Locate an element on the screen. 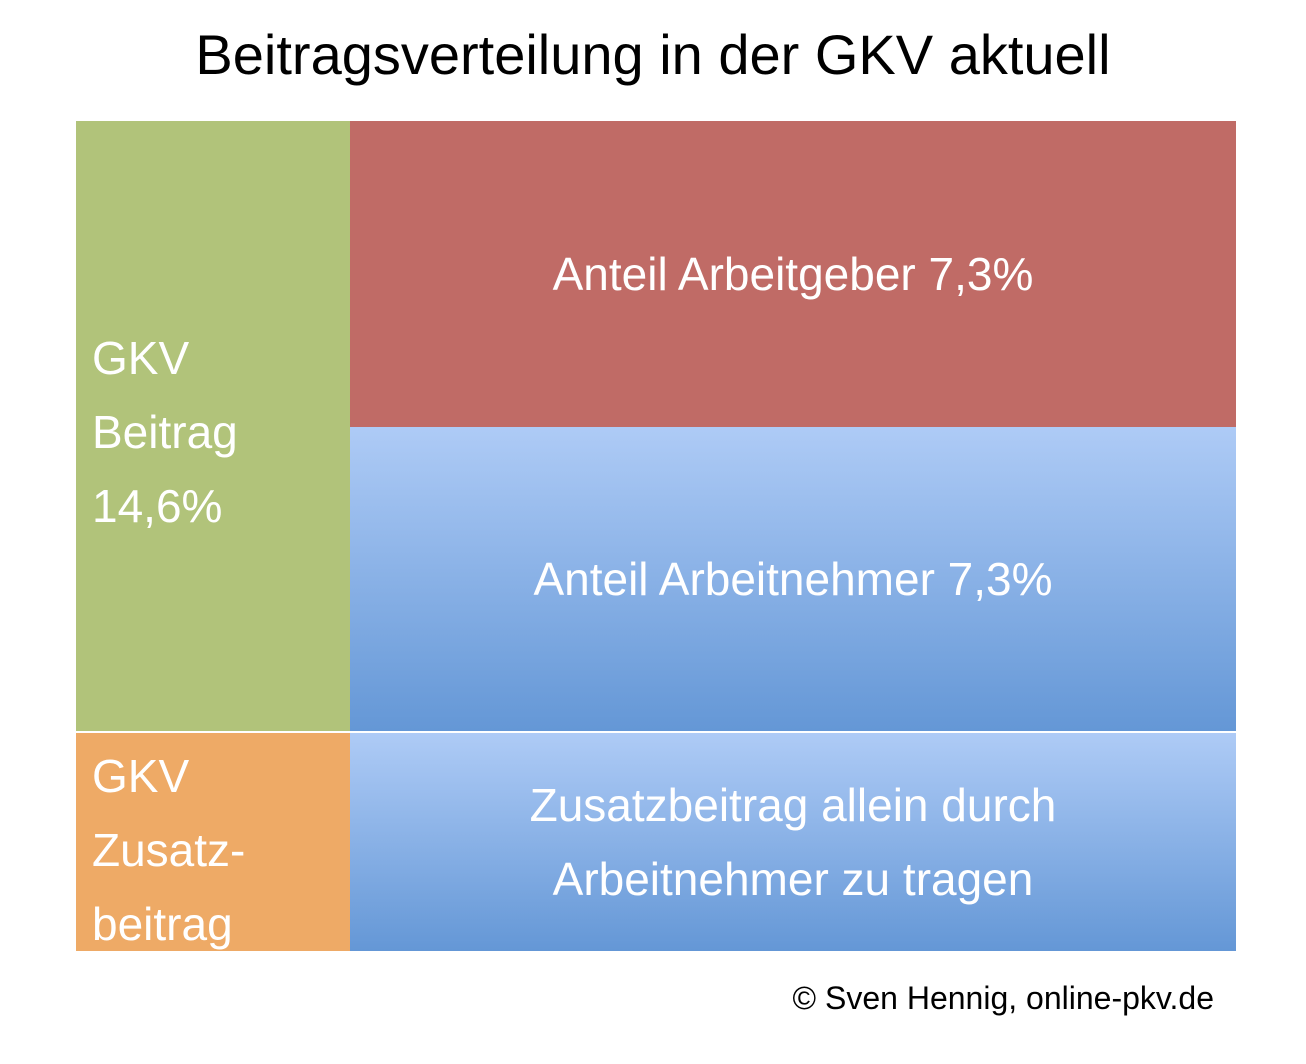 This screenshot has width=1306, height=1064. zusatzbeitrag-box: GKV Zusatz-beitrag is located at coordinates (213, 842).